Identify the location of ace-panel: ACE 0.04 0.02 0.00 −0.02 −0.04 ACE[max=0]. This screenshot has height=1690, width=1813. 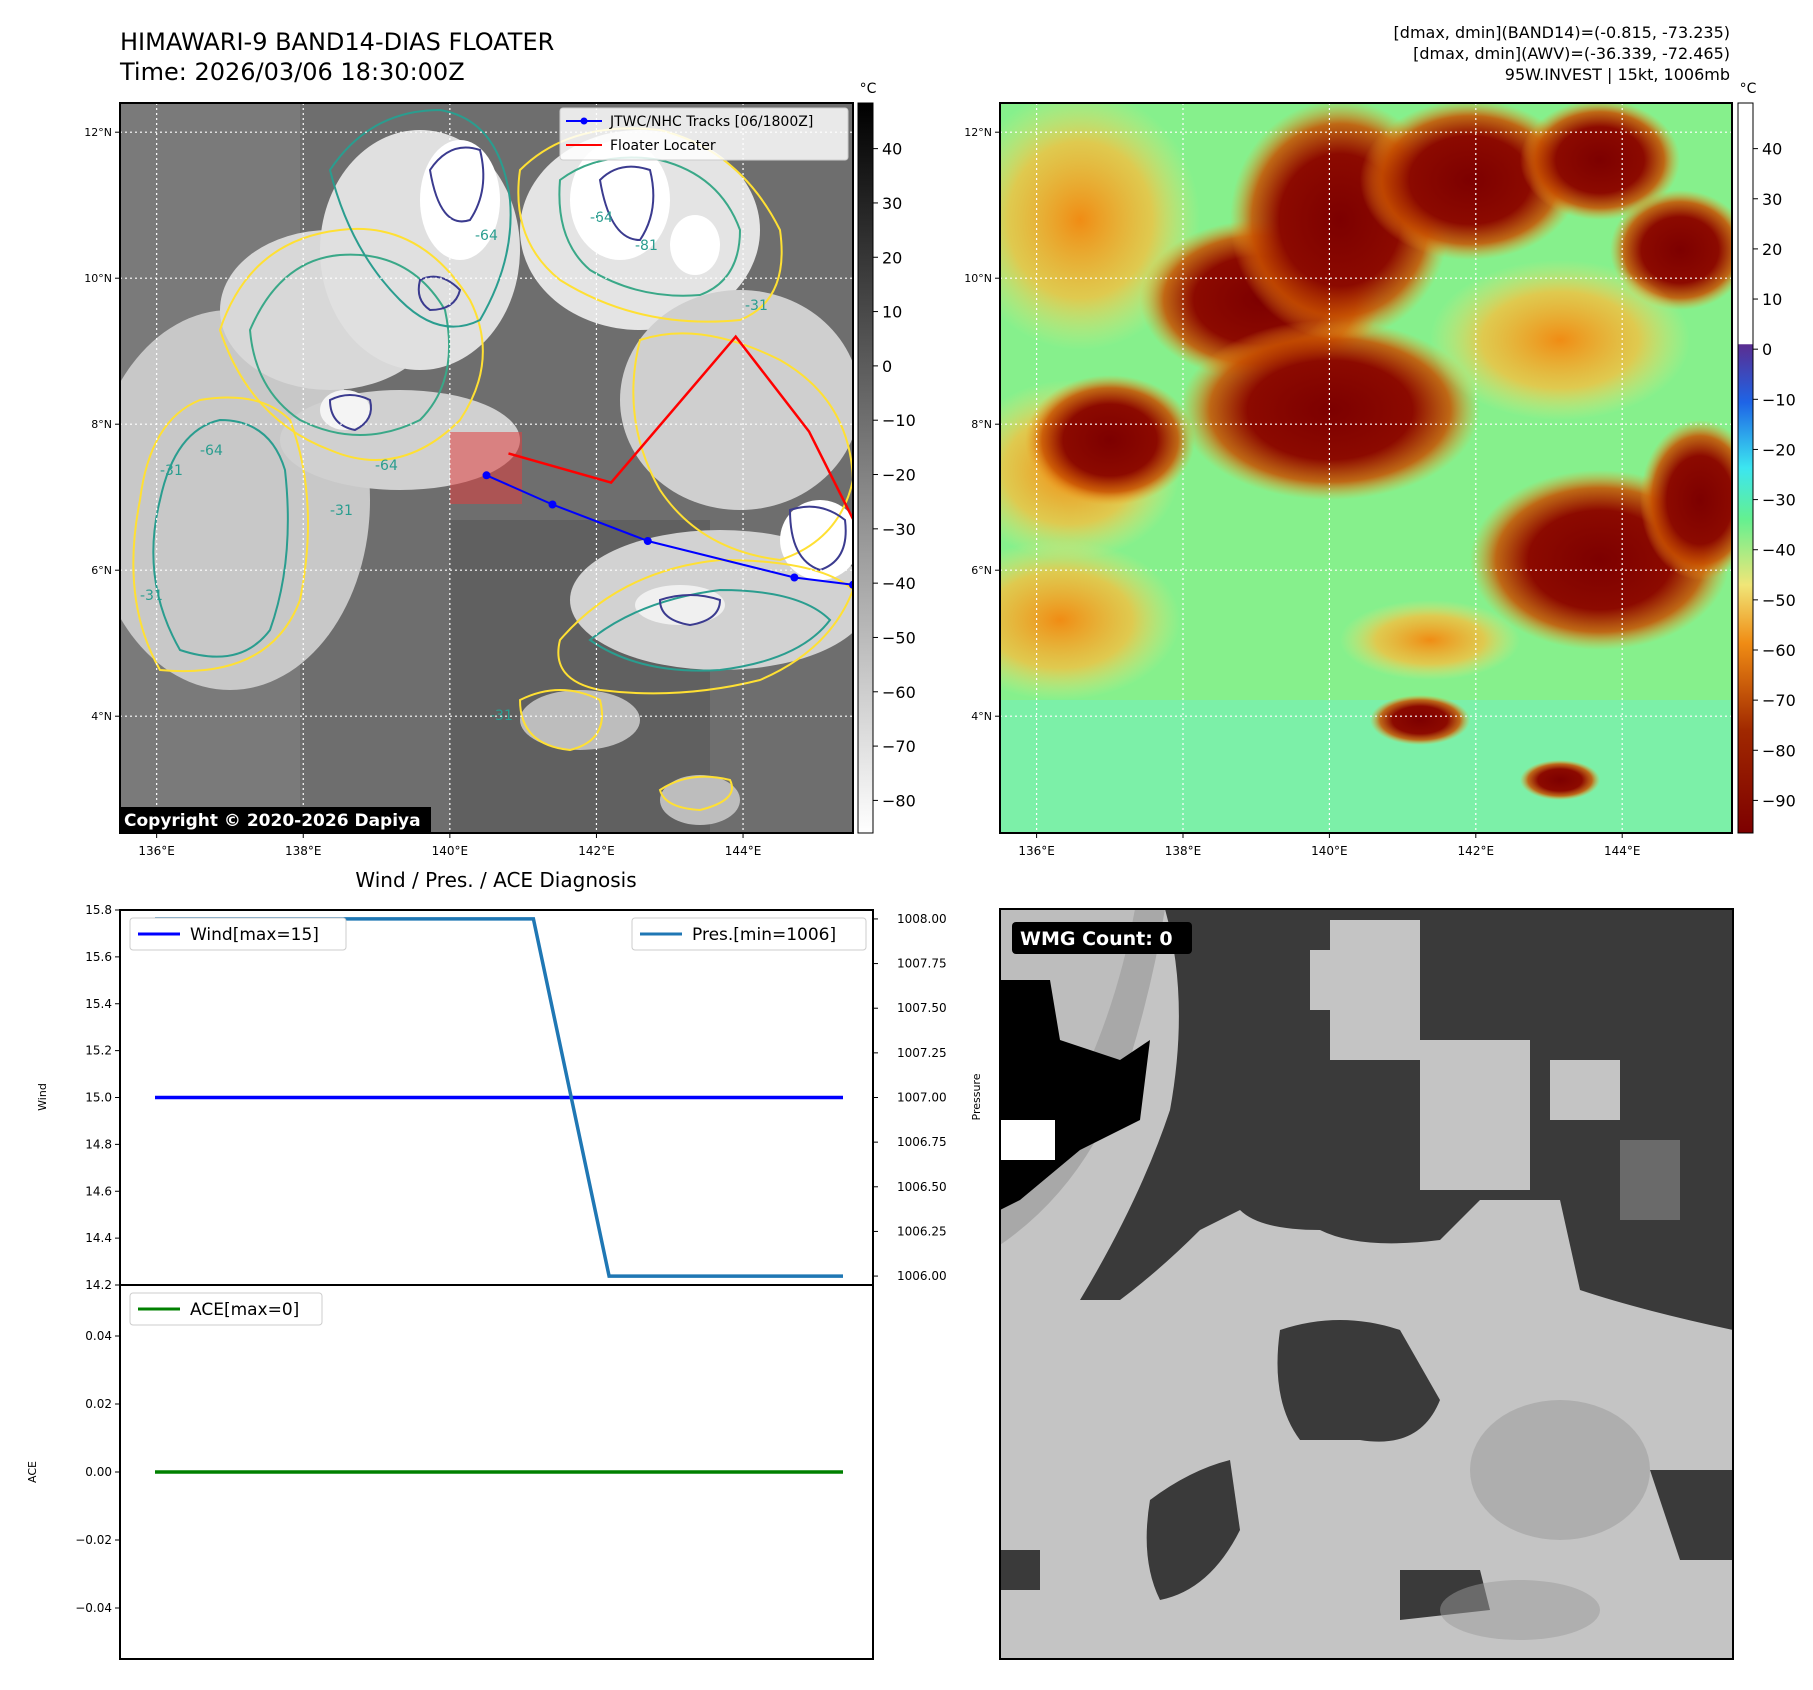
(450, 1472).